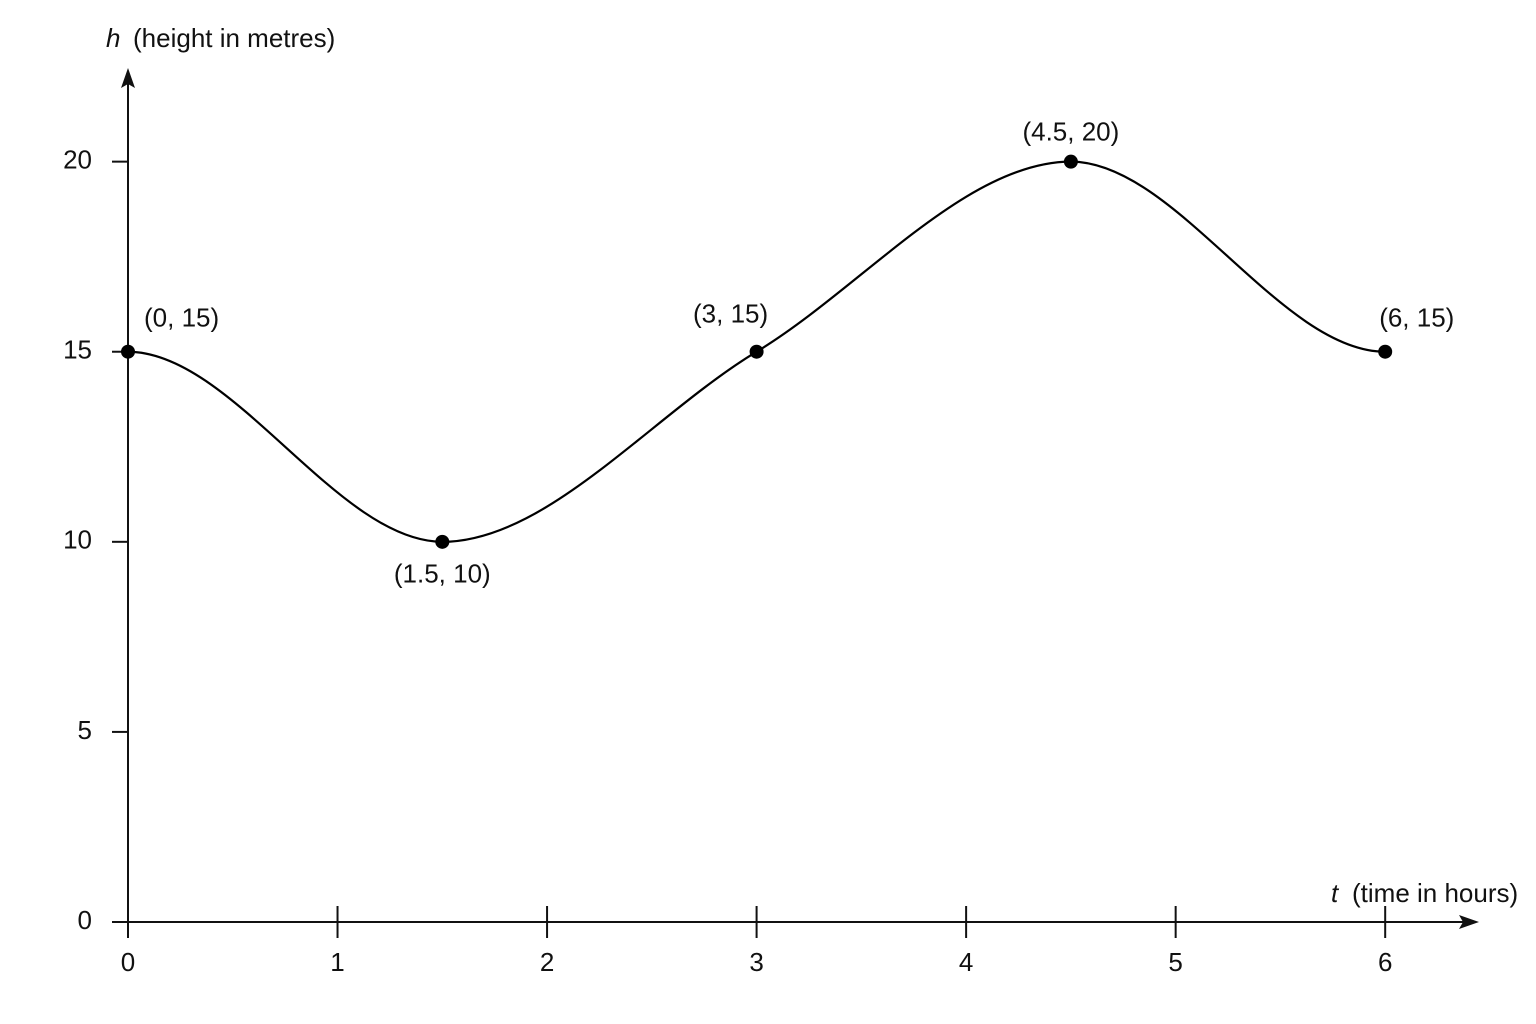 The image size is (1536, 1024). What do you see at coordinates (1385, 962) in the screenshot?
I see `x-tick-label: 6` at bounding box center [1385, 962].